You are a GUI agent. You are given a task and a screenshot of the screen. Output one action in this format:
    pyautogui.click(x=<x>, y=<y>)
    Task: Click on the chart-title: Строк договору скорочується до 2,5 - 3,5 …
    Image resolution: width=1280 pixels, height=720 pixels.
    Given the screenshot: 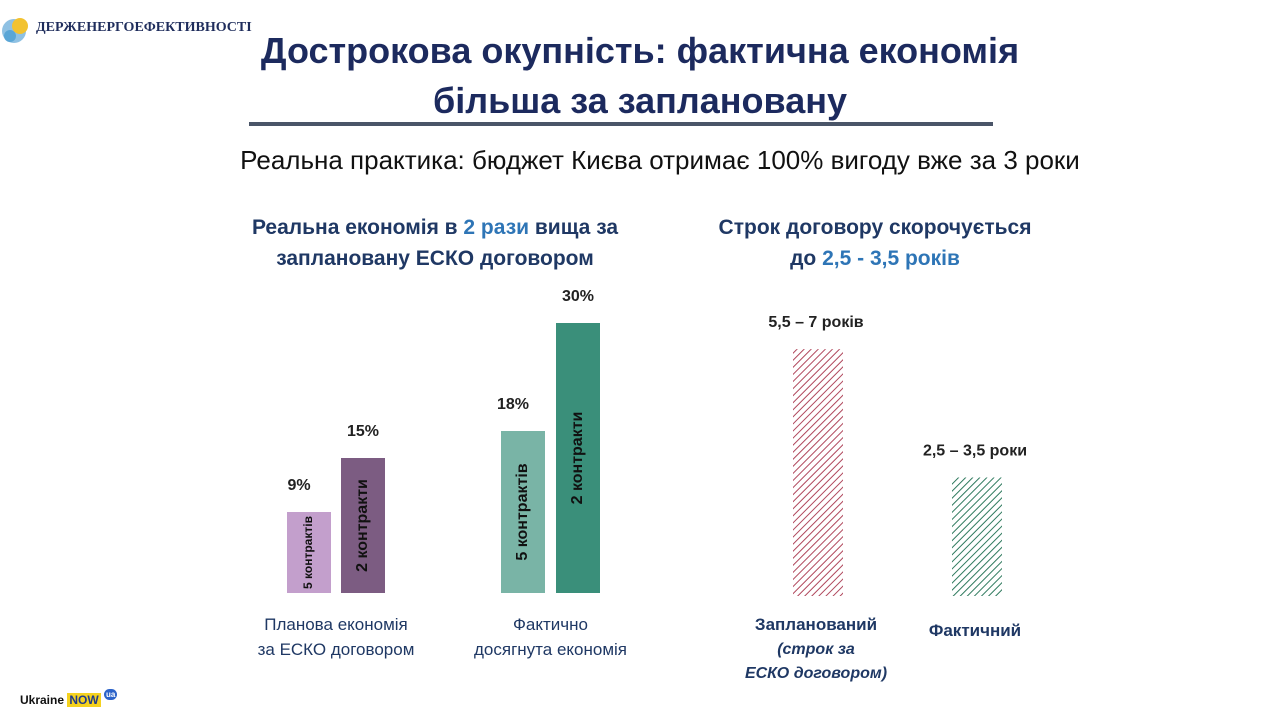 What is the action you would take?
    pyautogui.click(x=875, y=243)
    